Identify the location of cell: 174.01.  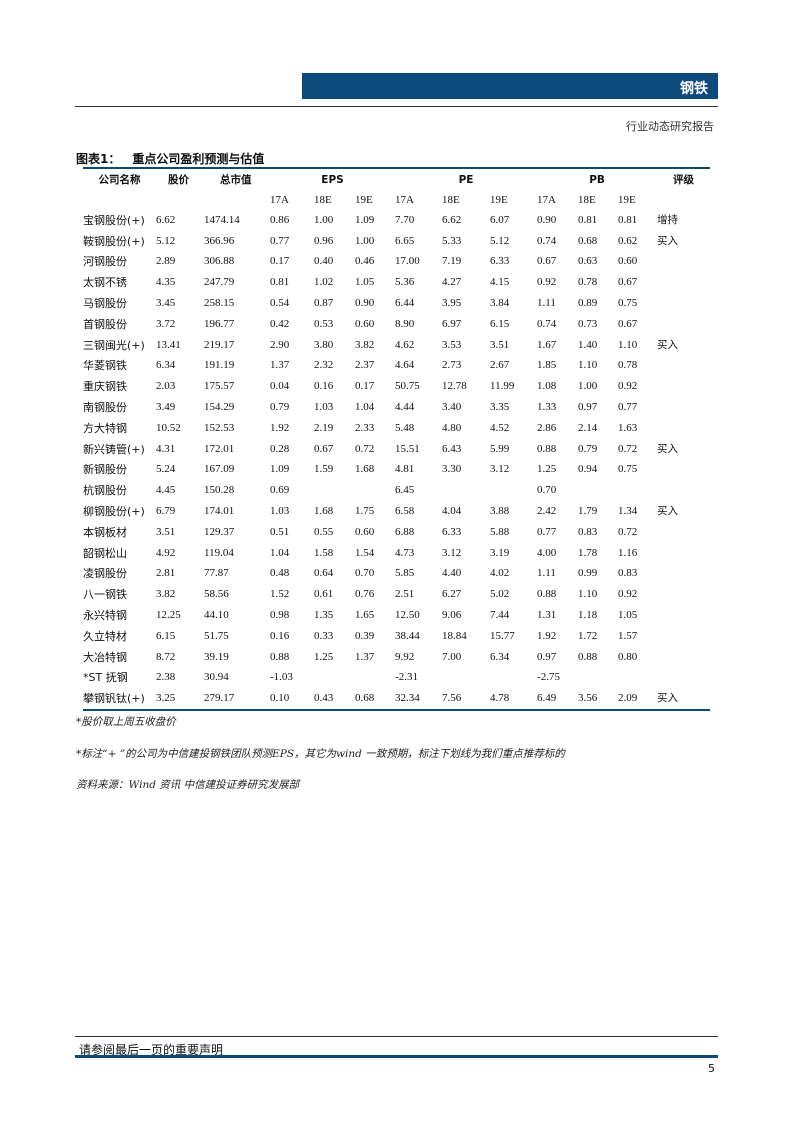
(219, 511).